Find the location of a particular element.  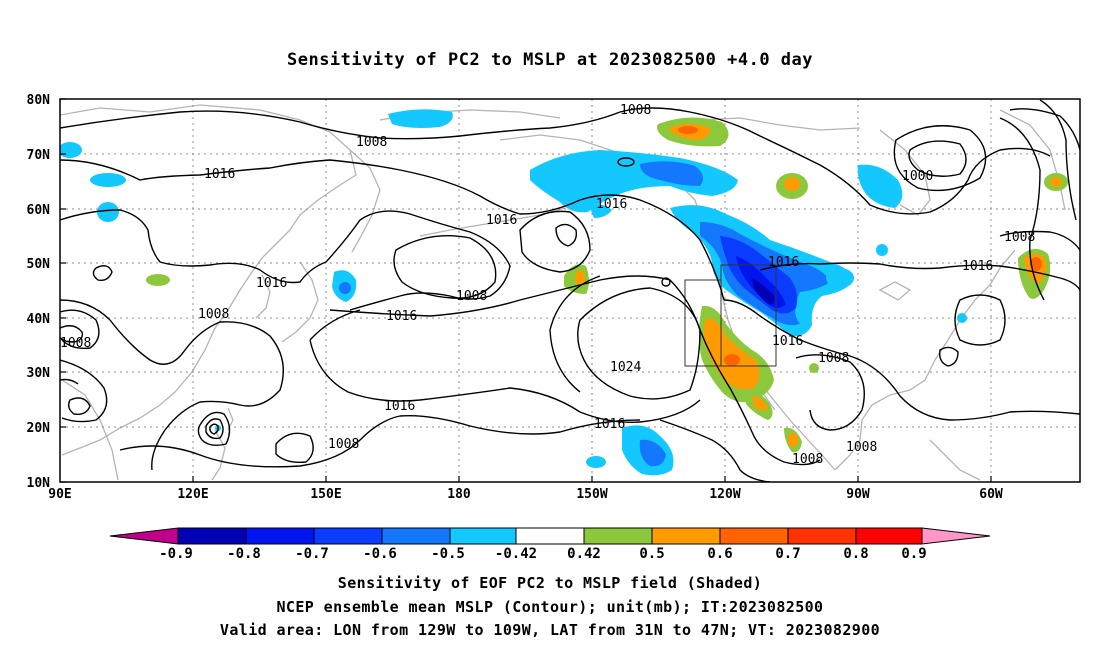

lat-label-10n: 10N is located at coordinates (39, 483).